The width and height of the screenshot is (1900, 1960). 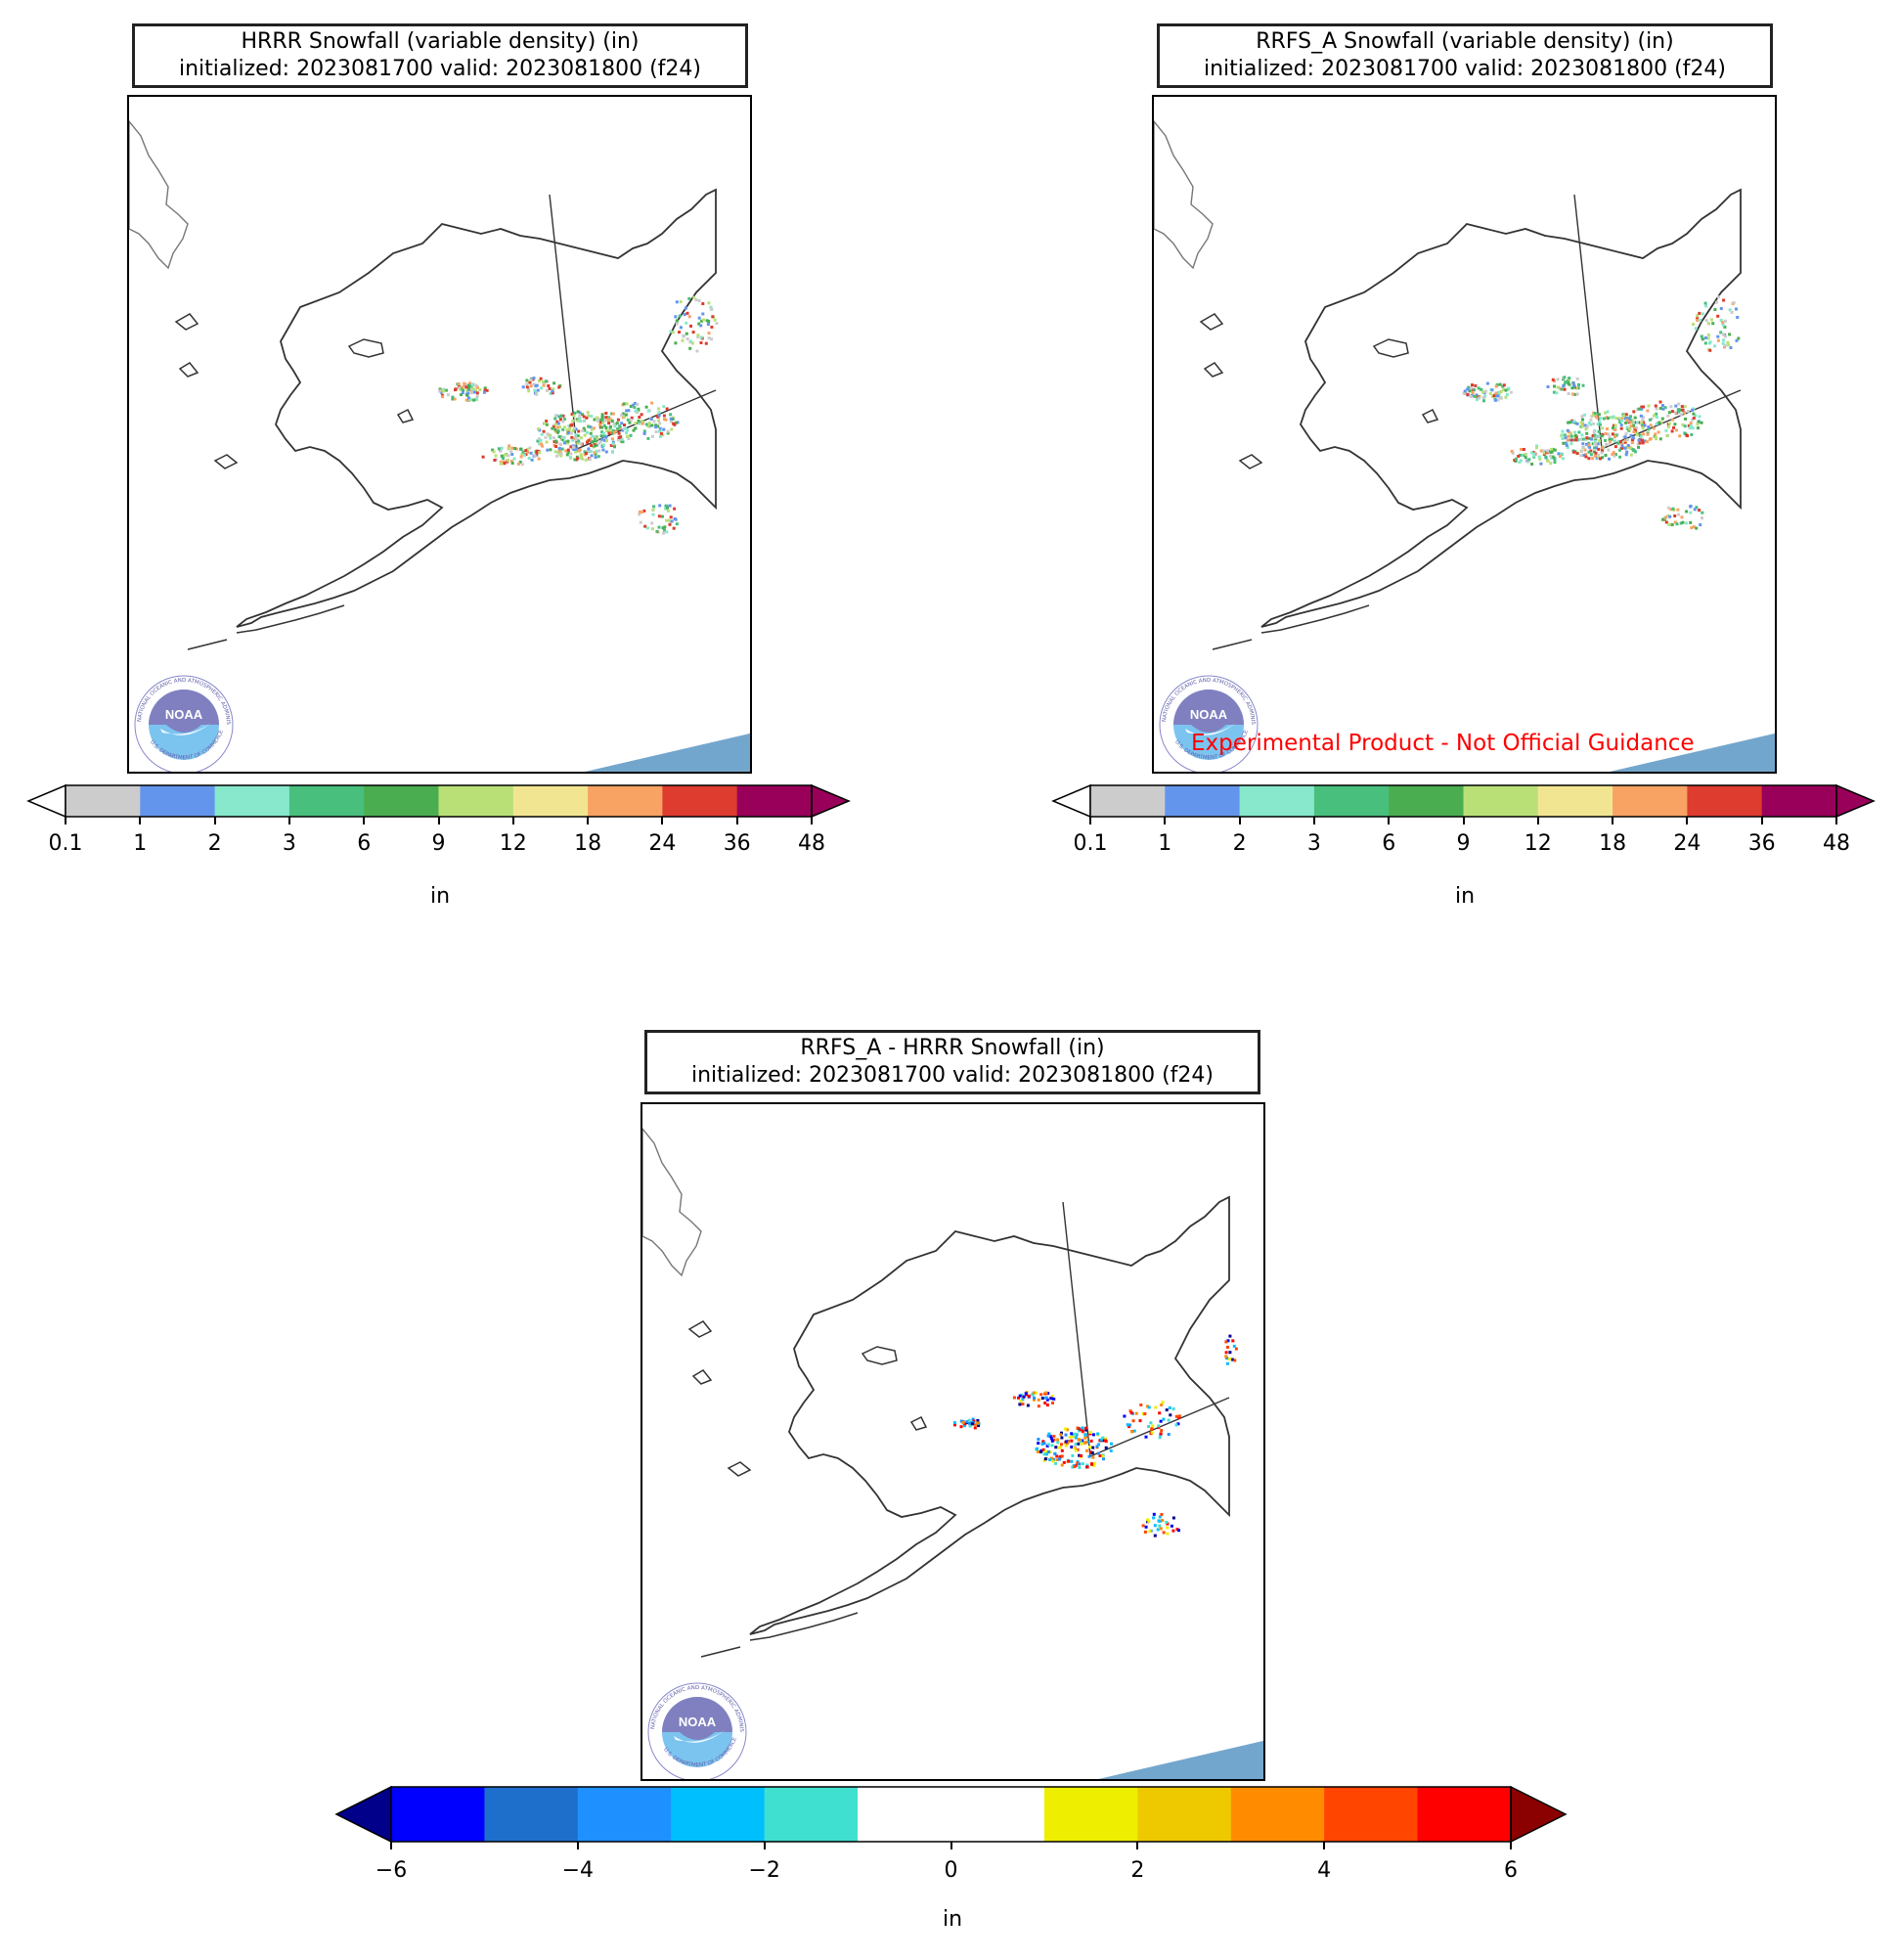 What do you see at coordinates (578, 1870) in the screenshot?
I see `colorbar-tick-label: −4` at bounding box center [578, 1870].